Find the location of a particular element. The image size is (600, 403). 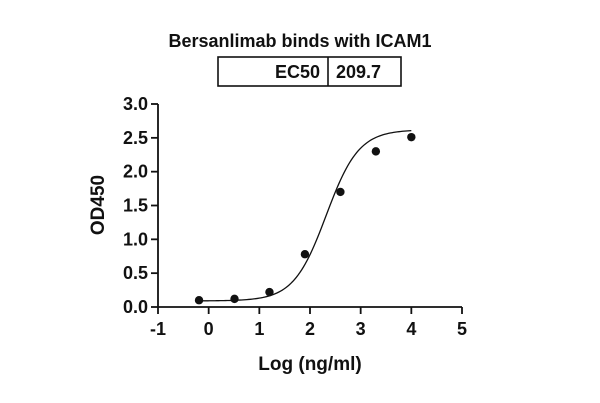

x-tick-label: 3 is located at coordinates (361, 329).